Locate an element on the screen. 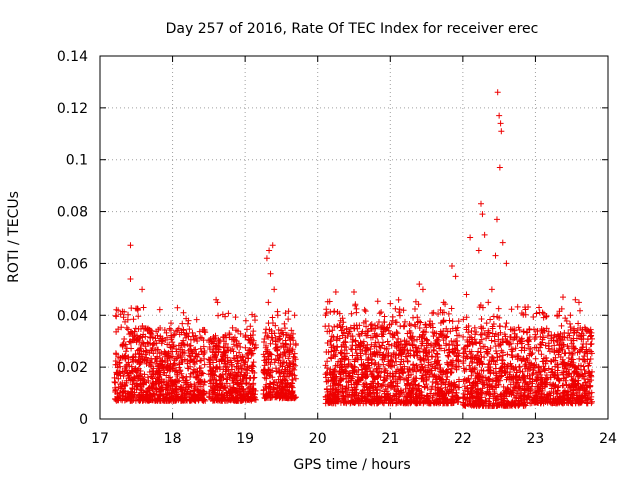 Image resolution: width=640 pixels, height=480 pixels. y-tick-label: 0.08 is located at coordinates (72, 213).